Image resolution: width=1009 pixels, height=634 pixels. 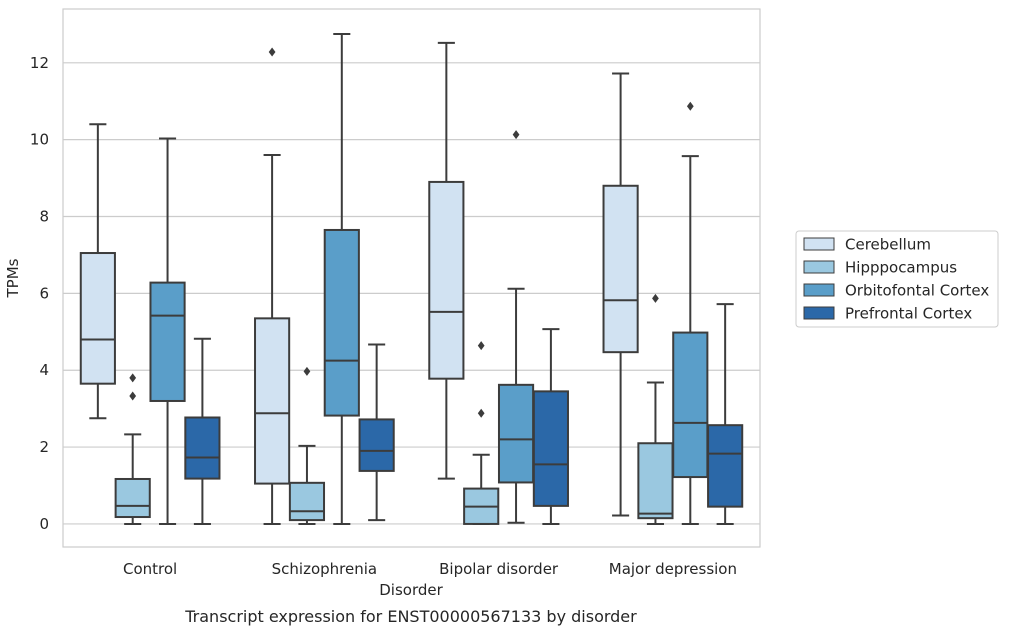 I want to click on x-tick-label: Bipolar disorder, so click(x=499, y=569).